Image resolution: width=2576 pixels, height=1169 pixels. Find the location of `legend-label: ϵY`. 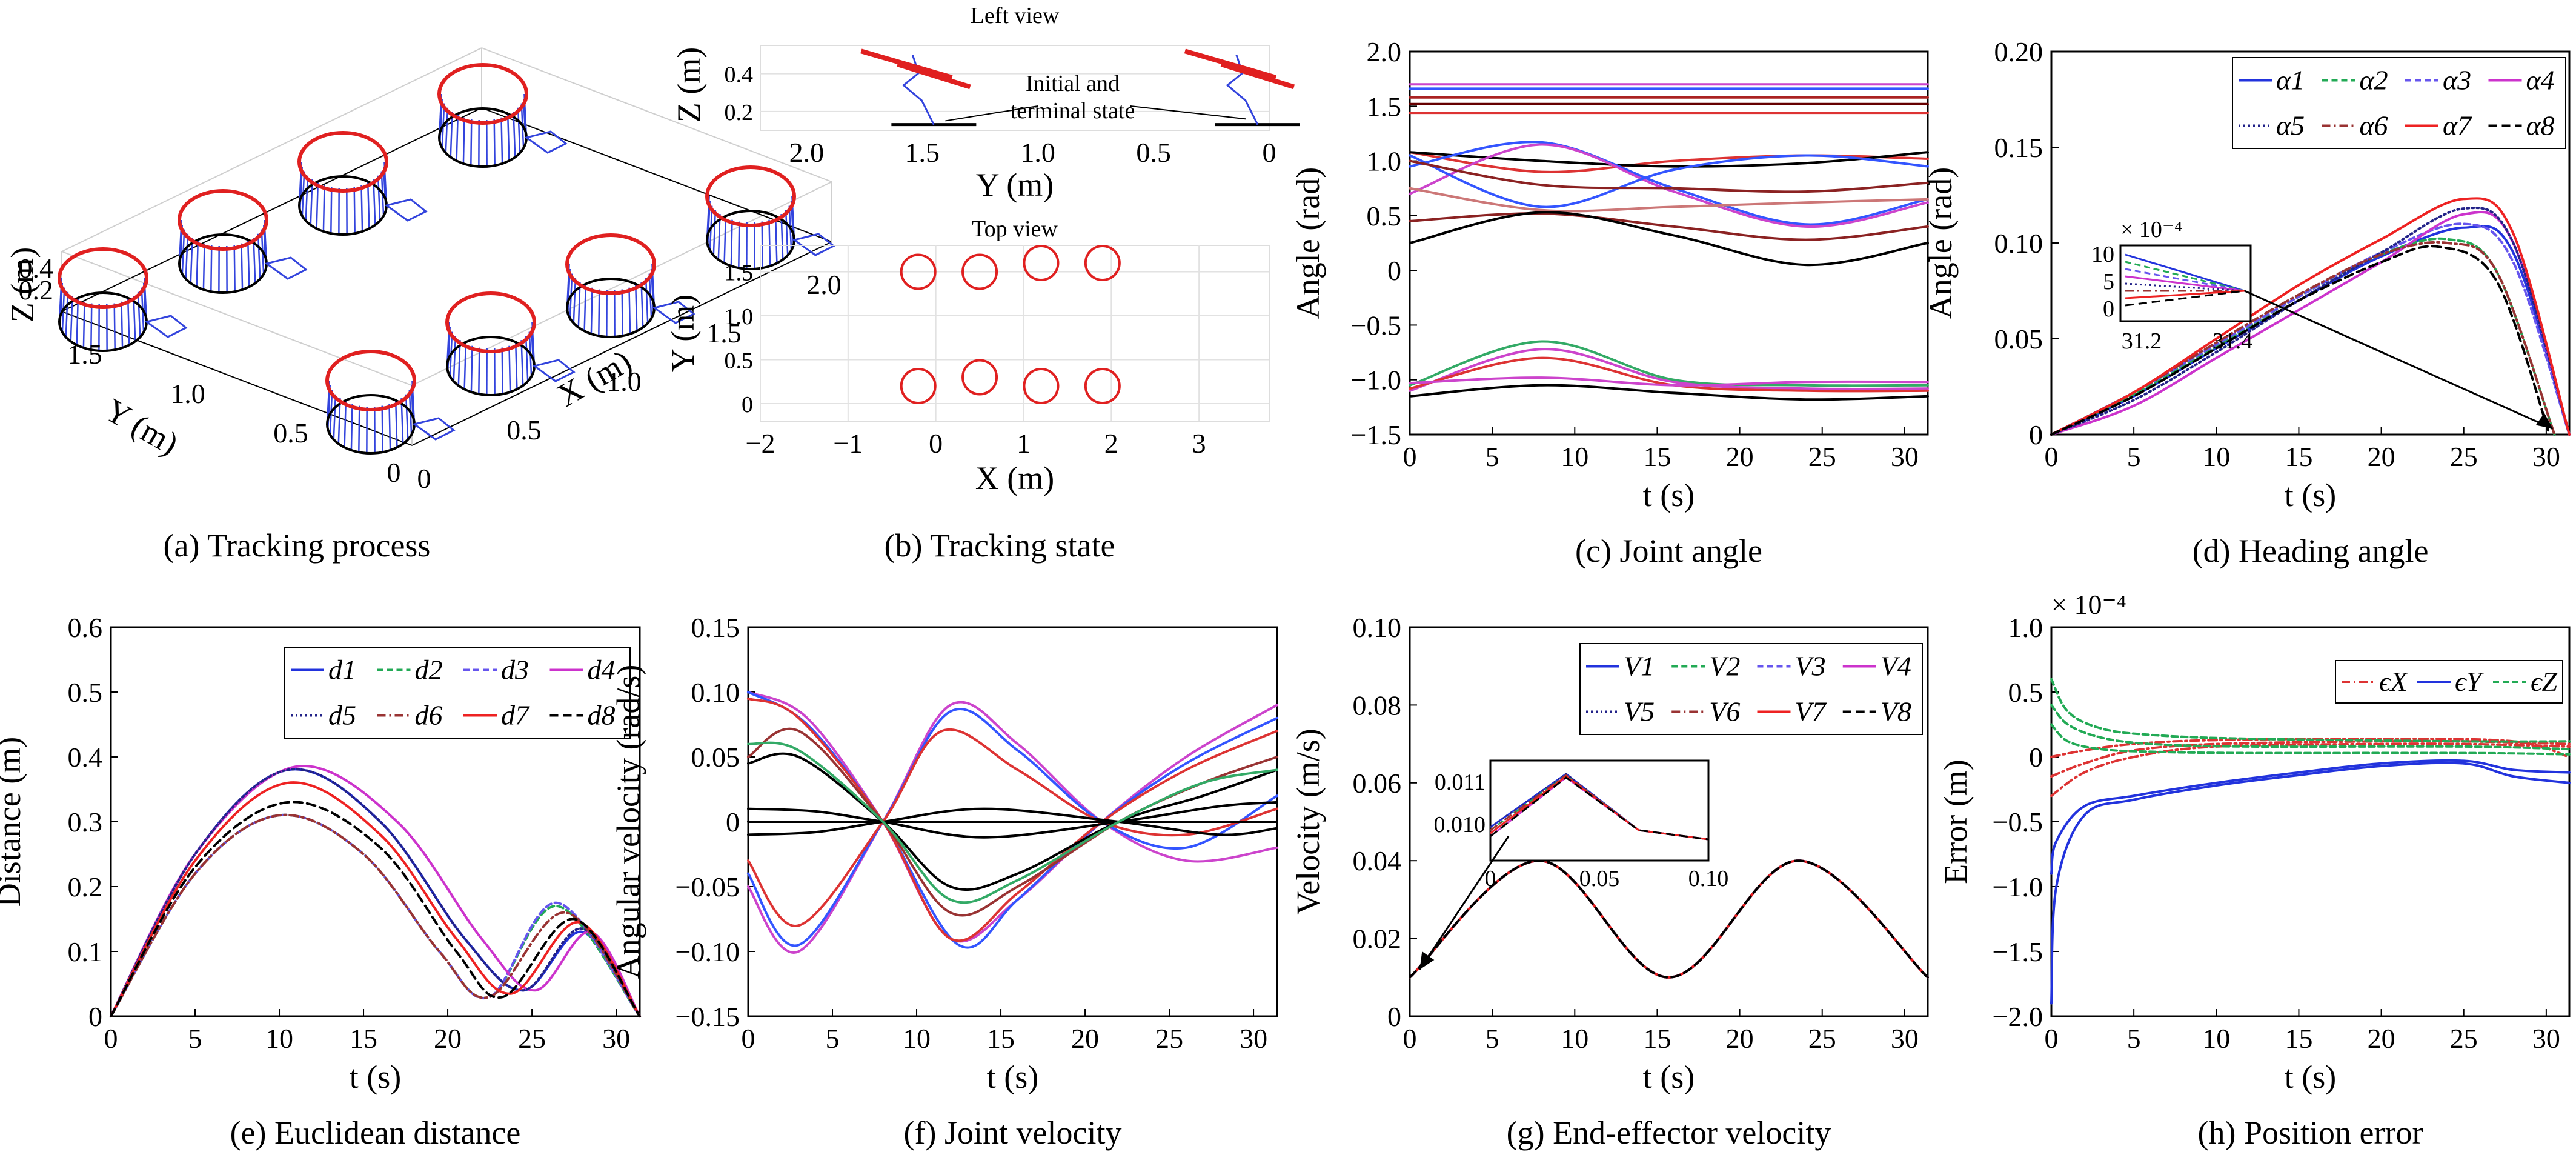

legend-label: ϵY is located at coordinates (2470, 681).